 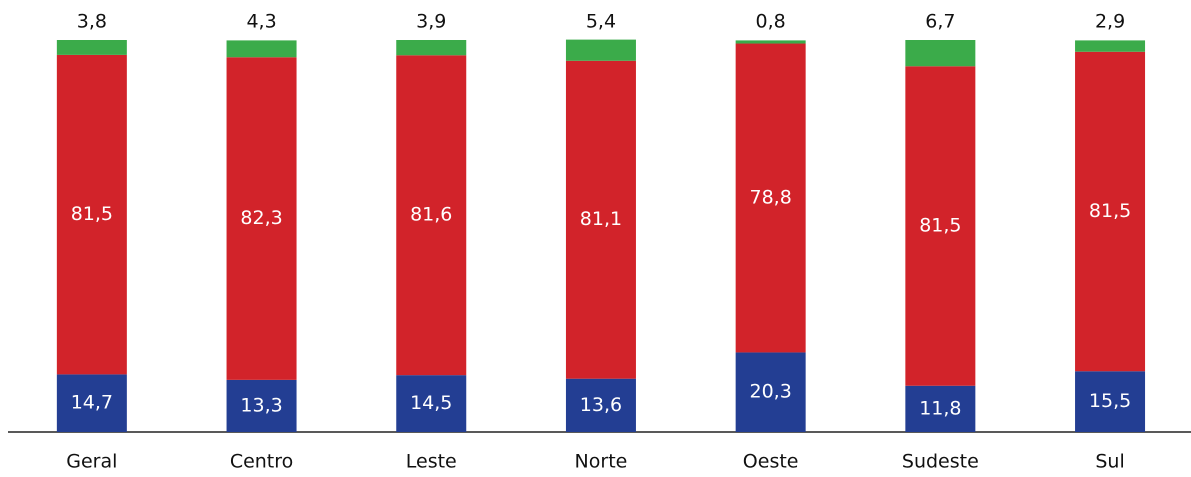 I want to click on value-label: 14,7, so click(x=92, y=403).